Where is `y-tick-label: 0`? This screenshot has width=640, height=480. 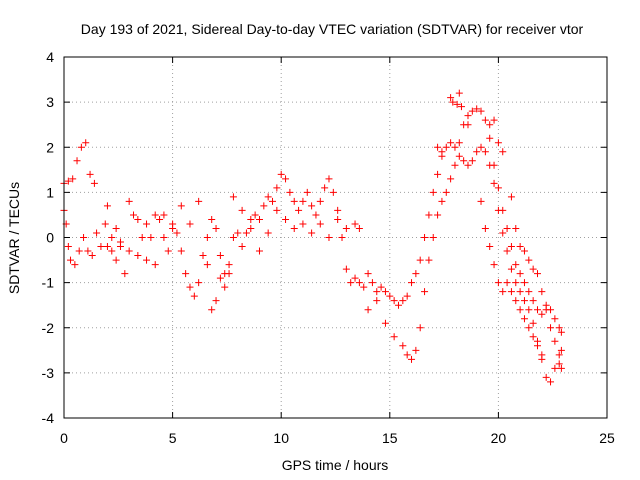 y-tick-label: 0 is located at coordinates (50, 238).